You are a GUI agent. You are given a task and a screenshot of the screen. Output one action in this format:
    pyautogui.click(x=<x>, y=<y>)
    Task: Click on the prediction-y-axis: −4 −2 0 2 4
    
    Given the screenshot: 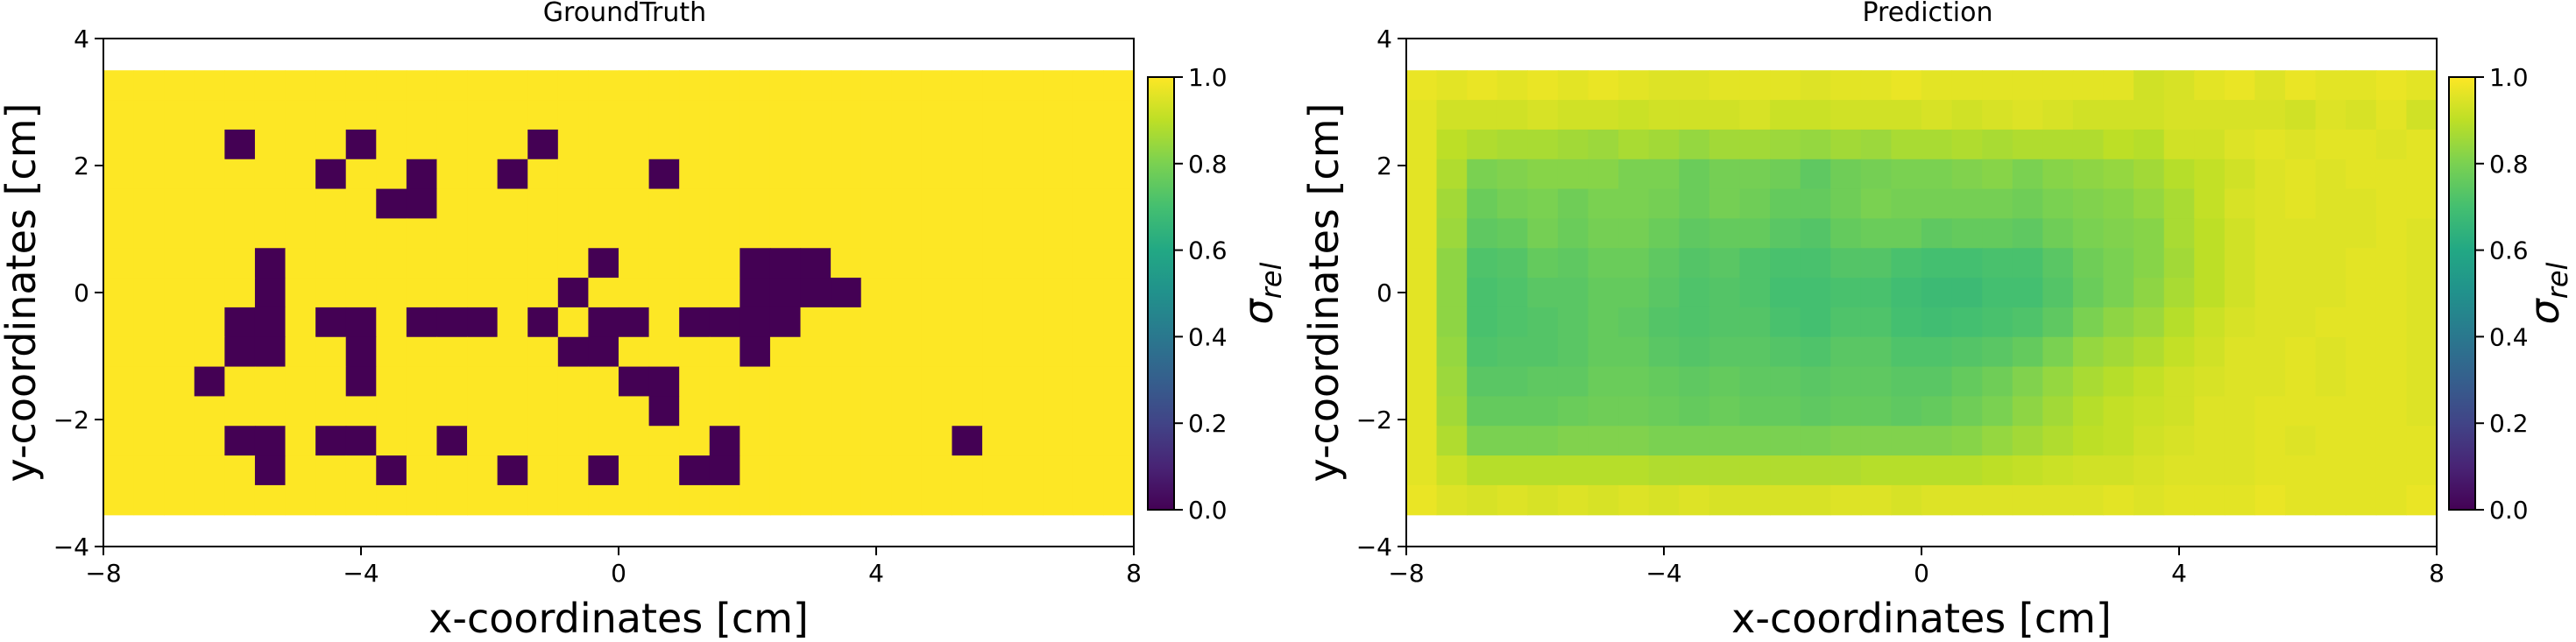 What is the action you would take?
    pyautogui.click(x=1381, y=293)
    